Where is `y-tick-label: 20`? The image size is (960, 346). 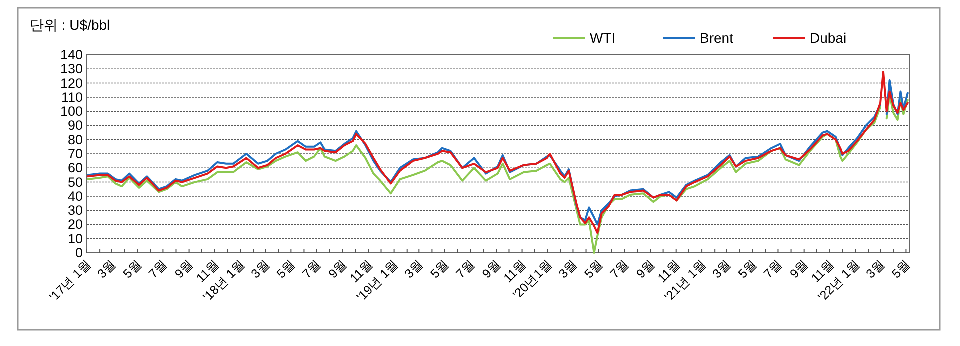 y-tick-label: 20 is located at coordinates (75, 224).